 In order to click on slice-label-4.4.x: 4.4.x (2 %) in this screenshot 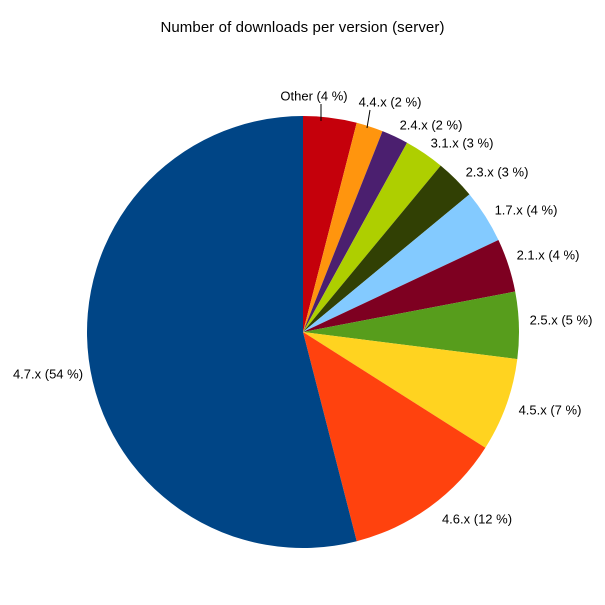, I will do `click(390, 102)`.